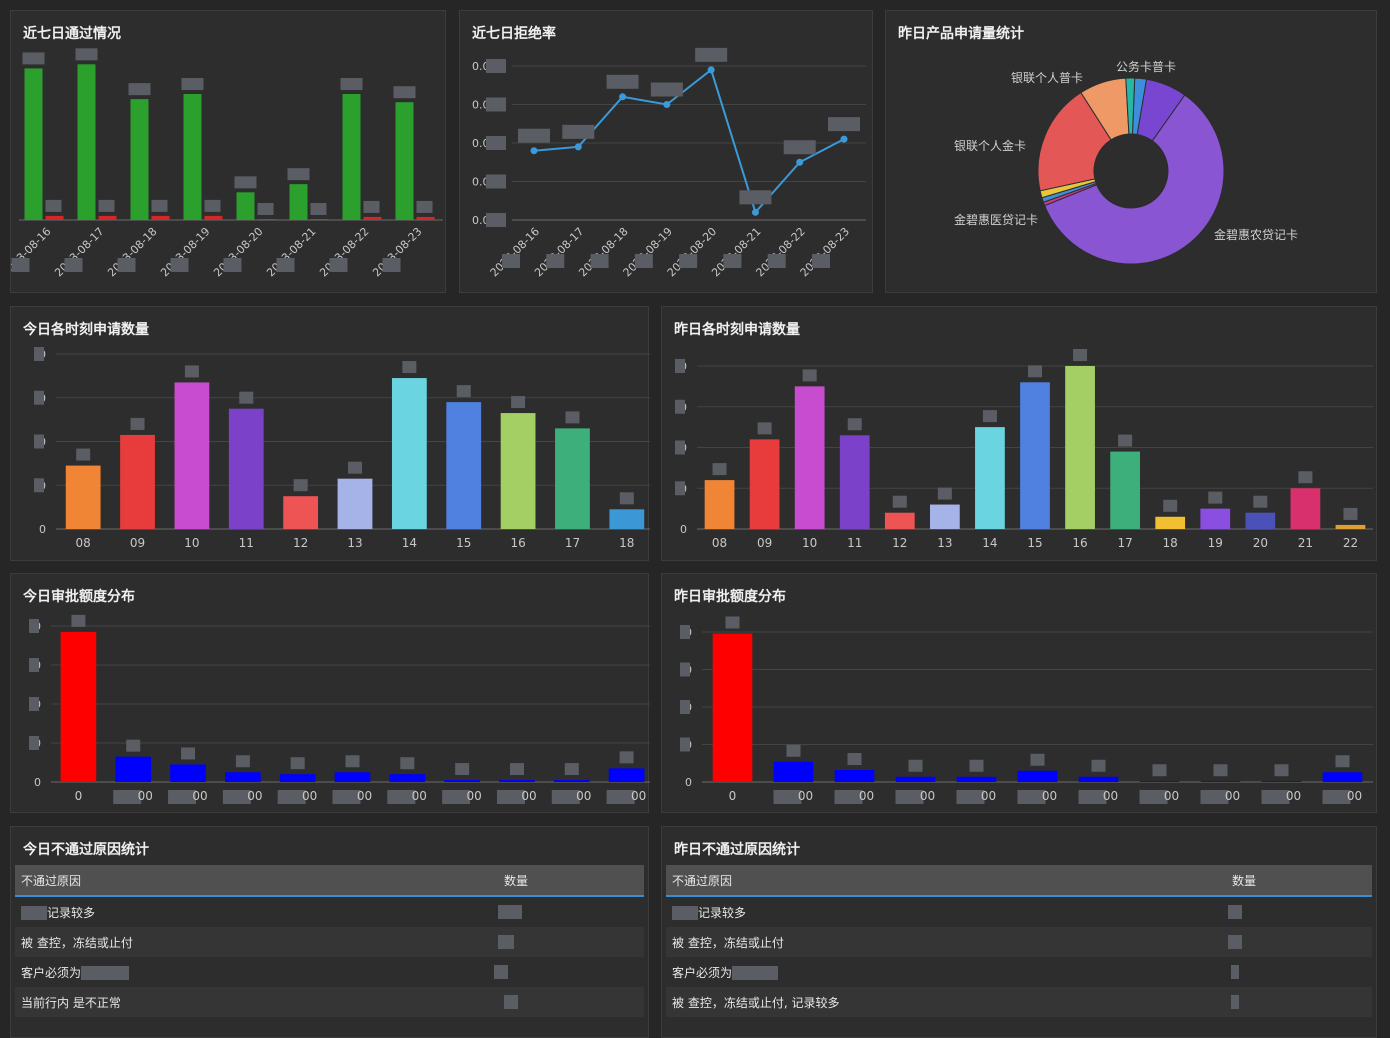 The height and width of the screenshot is (1038, 1390). Describe the element at coordinates (339, 709) in the screenshot. I see `chart-today-amount: 00000000000000000000000000` at that location.